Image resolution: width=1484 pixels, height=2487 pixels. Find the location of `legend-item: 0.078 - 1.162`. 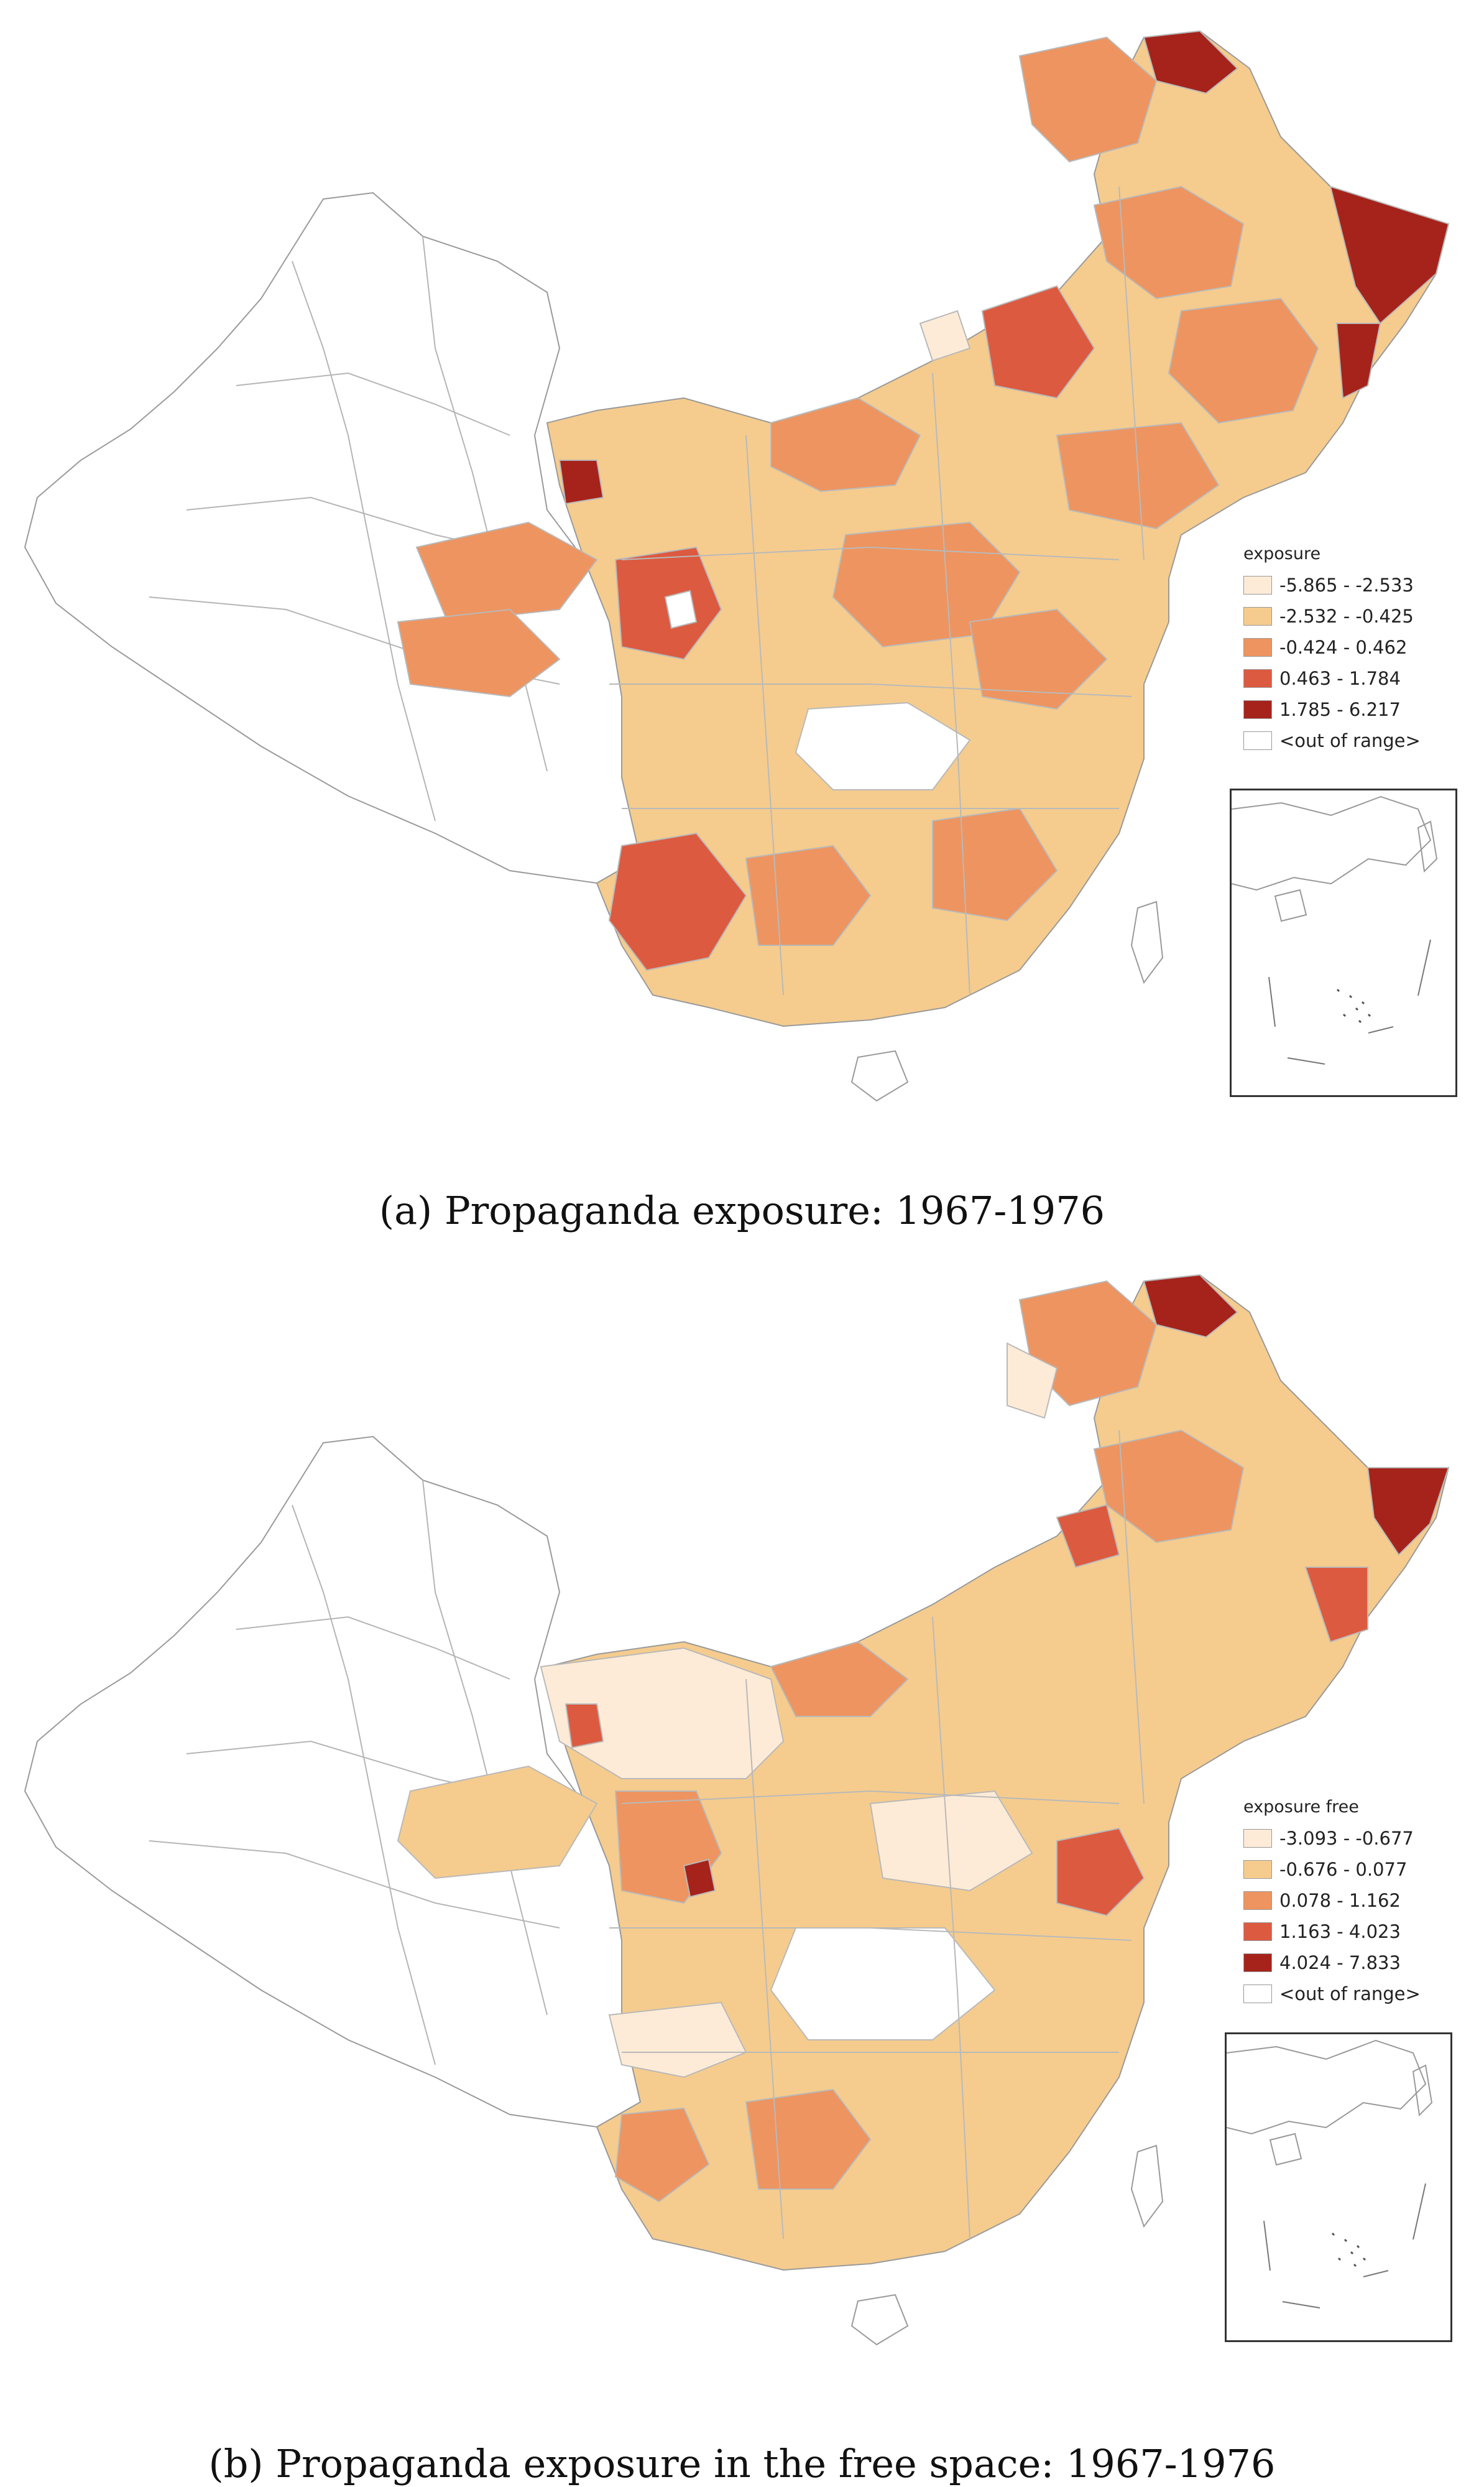

legend-item: 0.078 - 1.162 is located at coordinates (1336, 1901).